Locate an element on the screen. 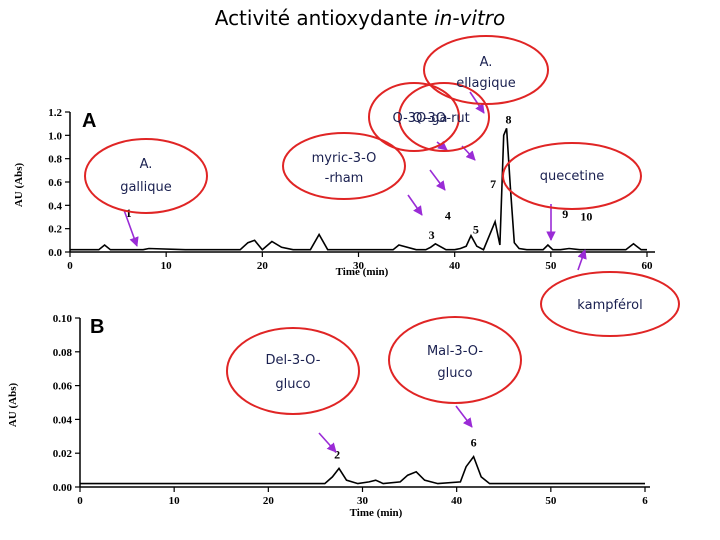 Image resolution: width=720 pixels, height=540 pixels. panel-a-ytick-label: 1.2 is located at coordinates (55, 113).